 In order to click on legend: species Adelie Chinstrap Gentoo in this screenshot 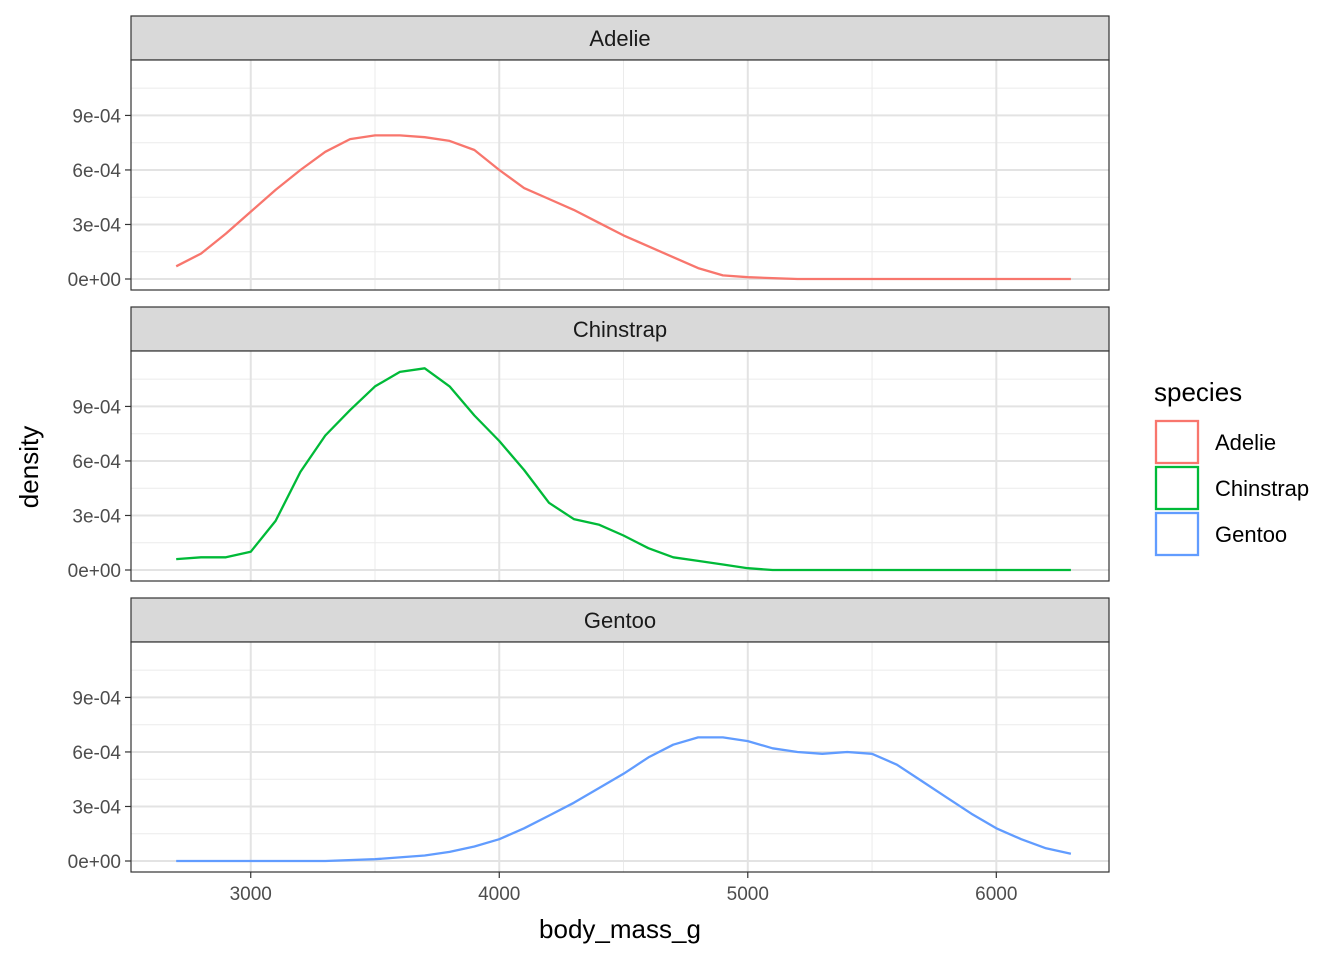, I will do `click(1231, 467)`.